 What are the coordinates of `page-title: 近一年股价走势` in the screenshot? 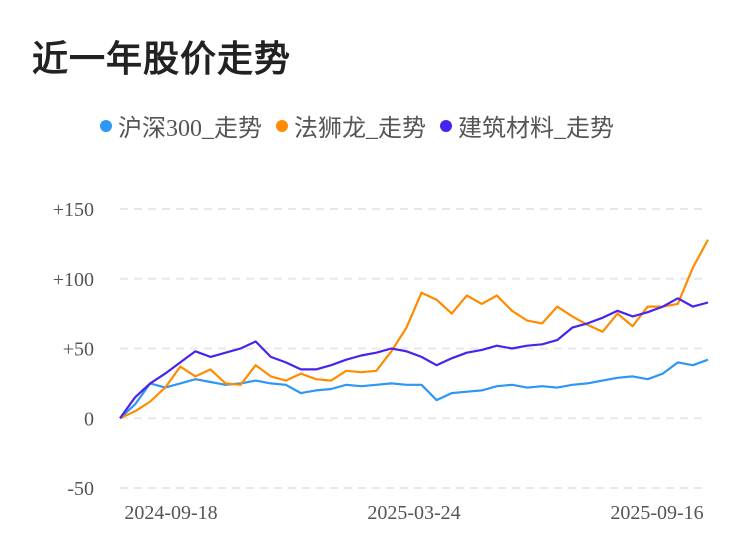 It's located at (162, 59).